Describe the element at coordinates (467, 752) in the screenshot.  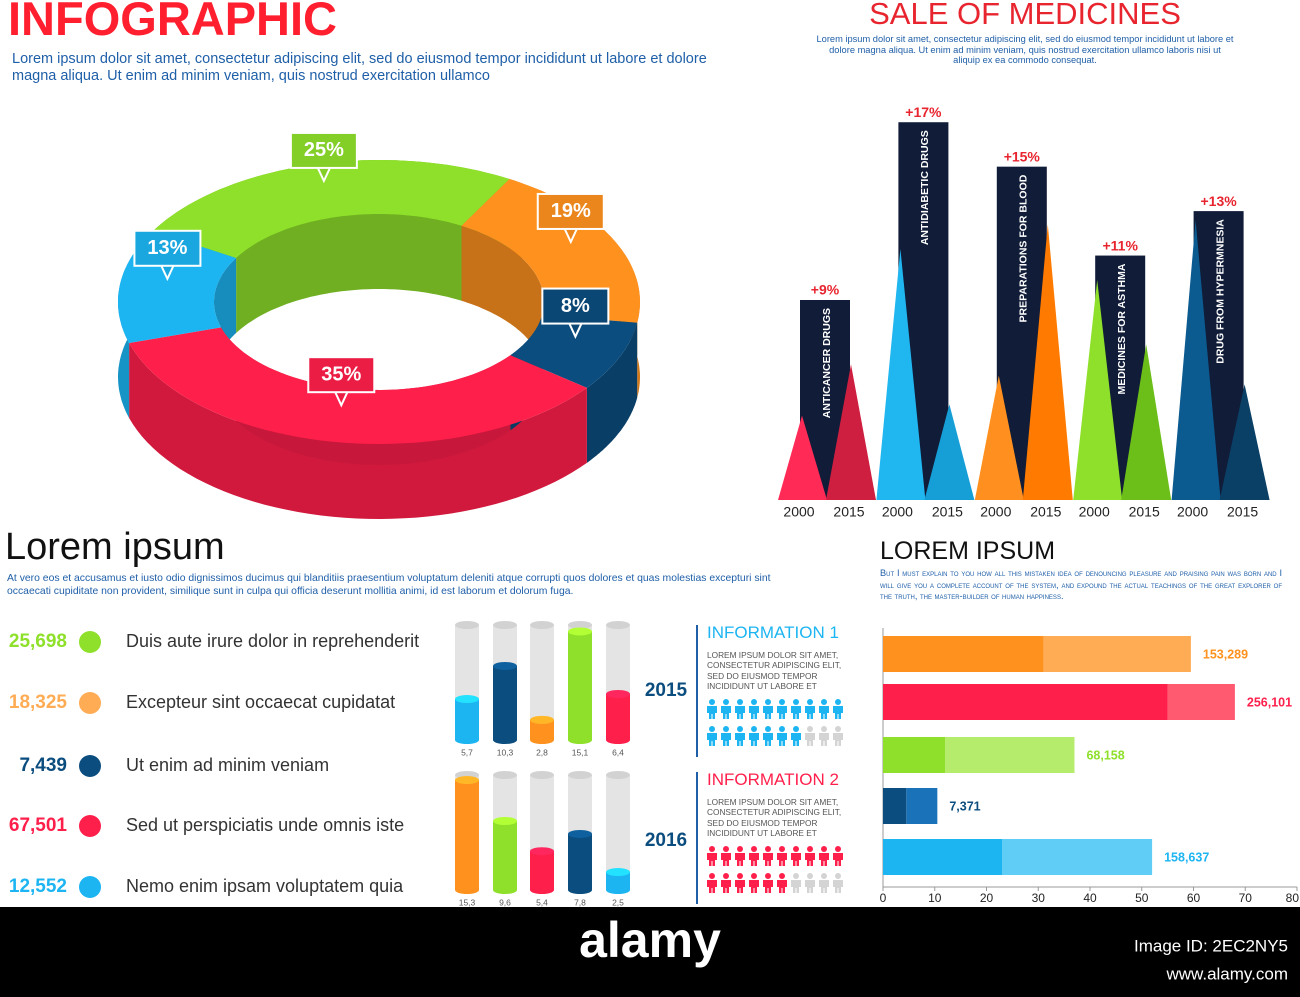
I see `value-label: 5,7` at that location.